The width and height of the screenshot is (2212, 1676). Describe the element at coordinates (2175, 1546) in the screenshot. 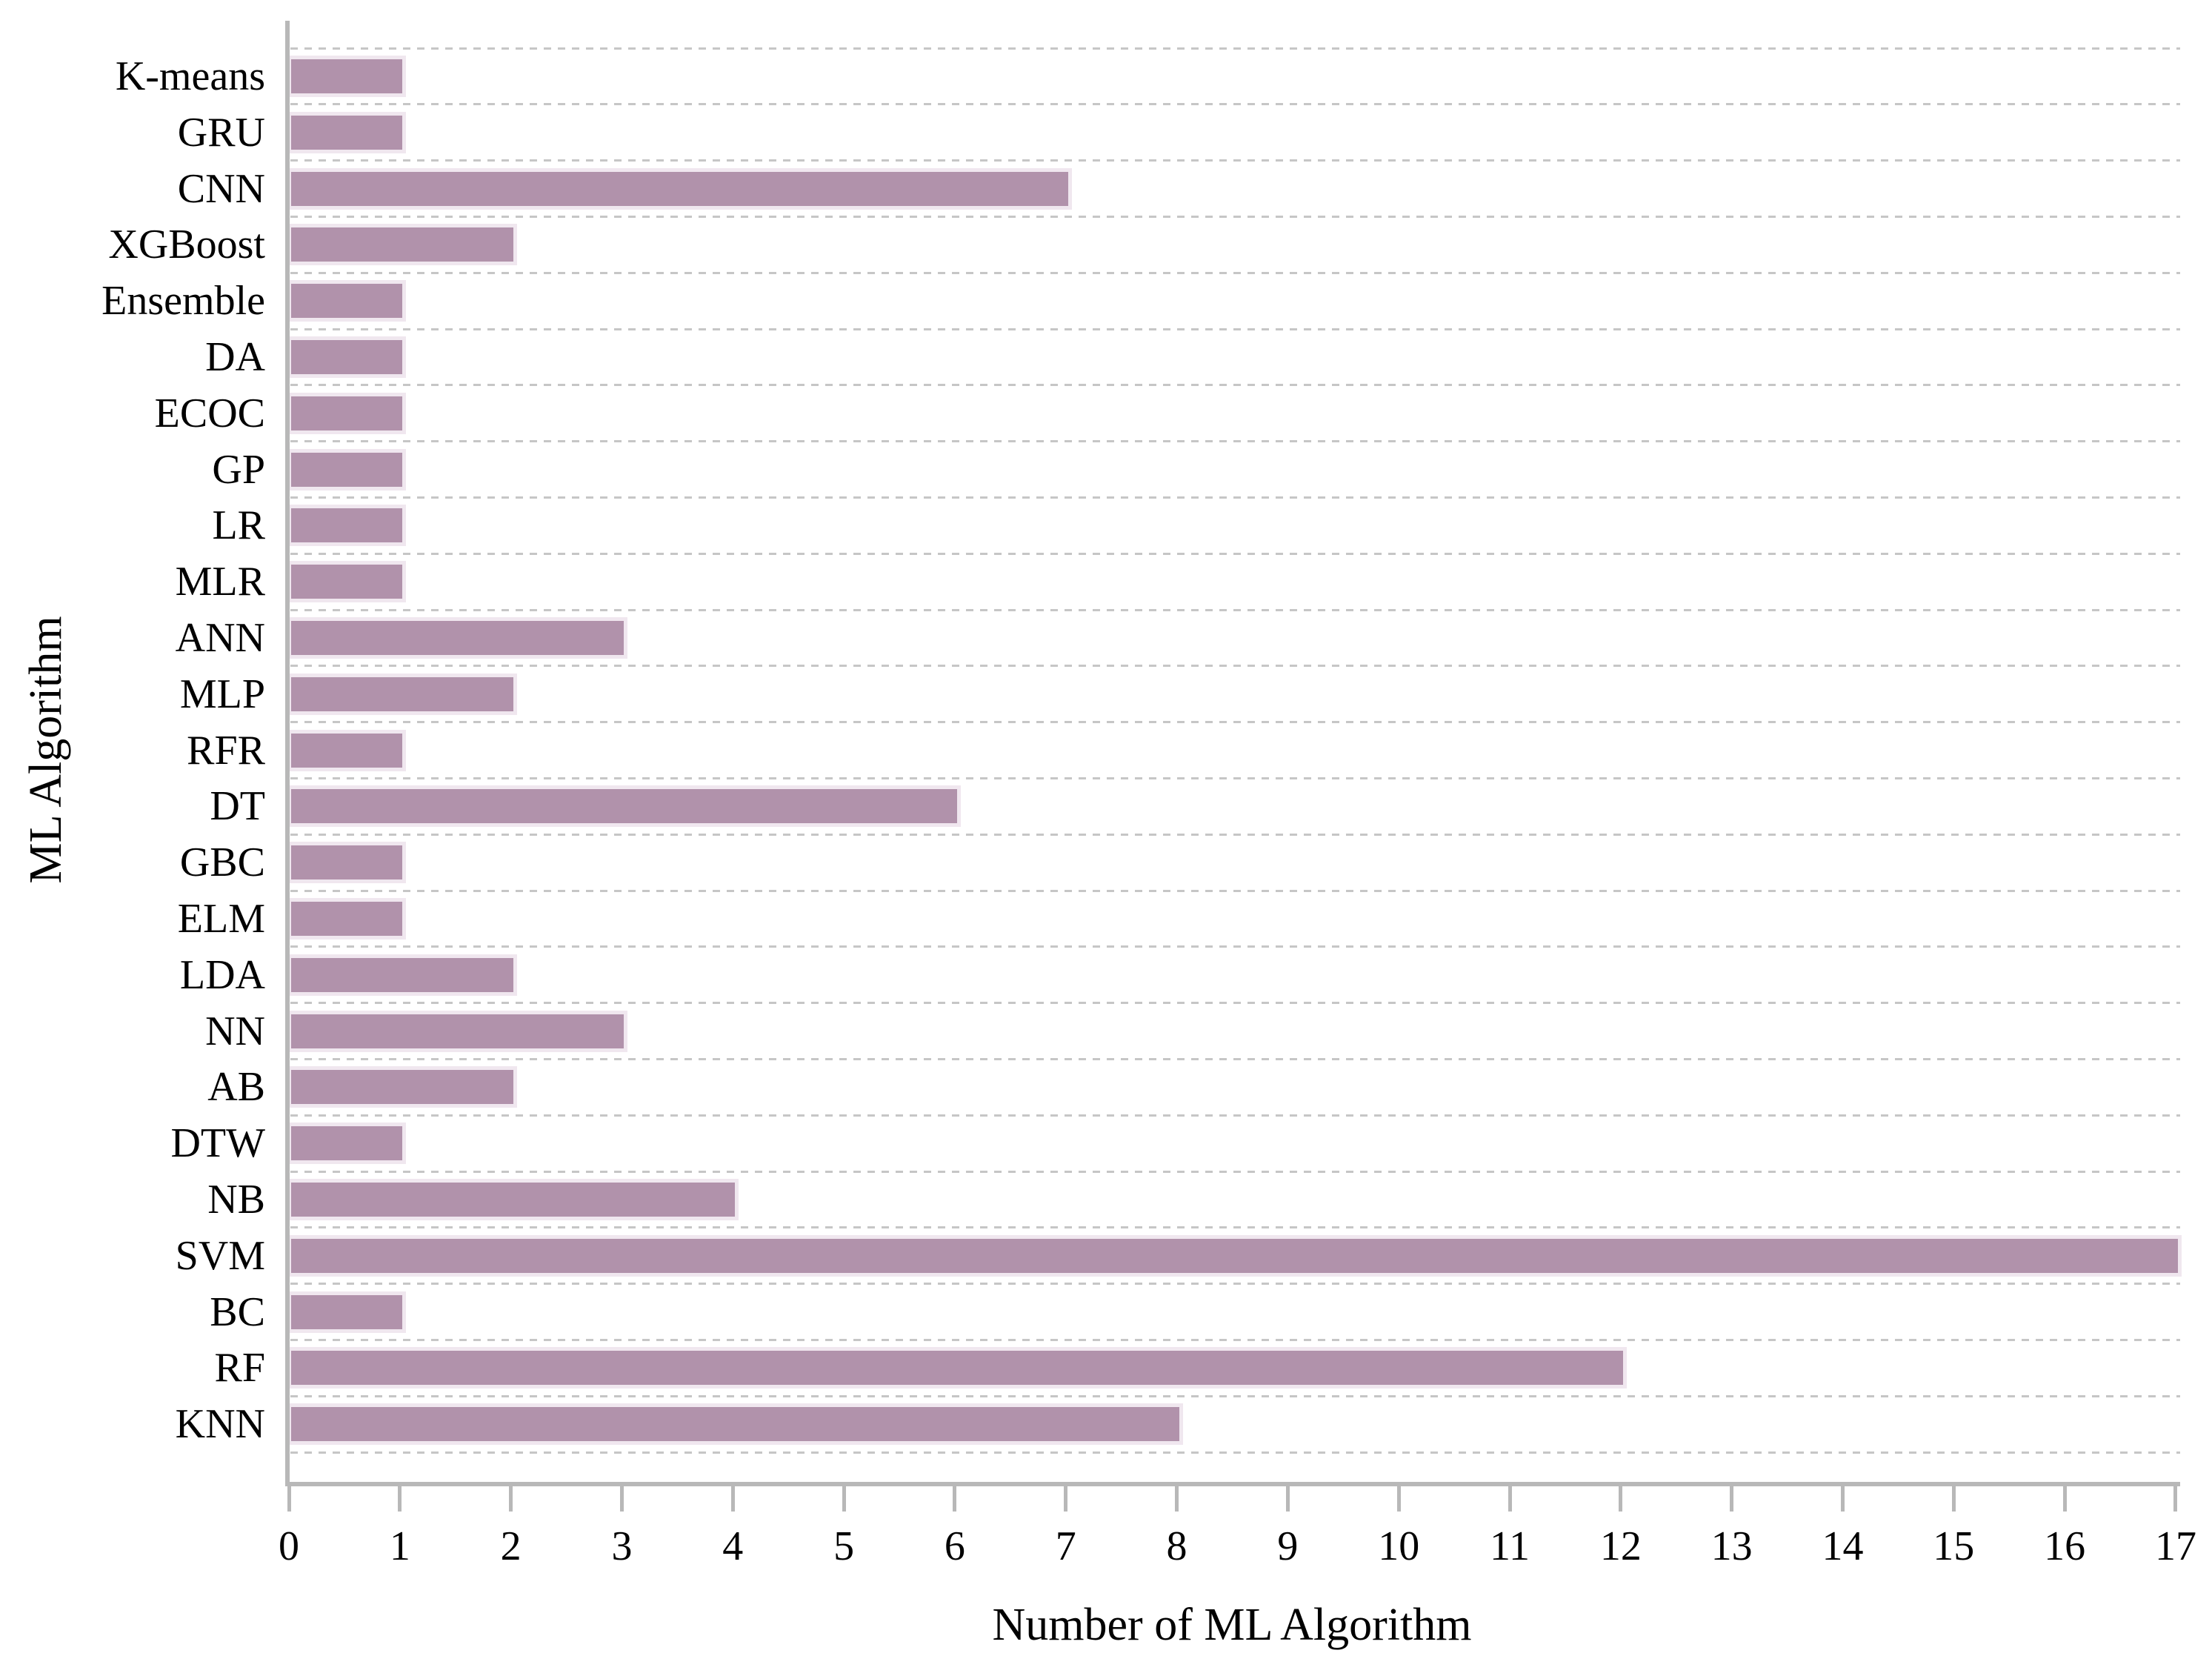

I see `x-tick-label-17: 17` at that location.